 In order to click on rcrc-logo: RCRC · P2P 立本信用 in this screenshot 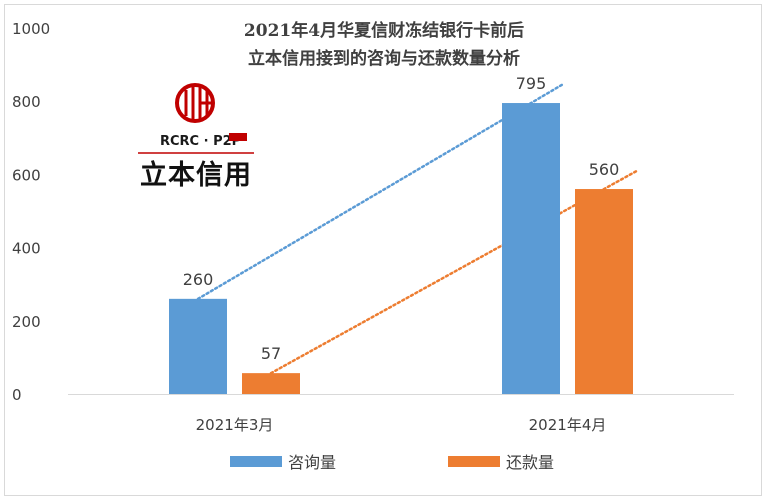, I will do `click(196, 137)`.